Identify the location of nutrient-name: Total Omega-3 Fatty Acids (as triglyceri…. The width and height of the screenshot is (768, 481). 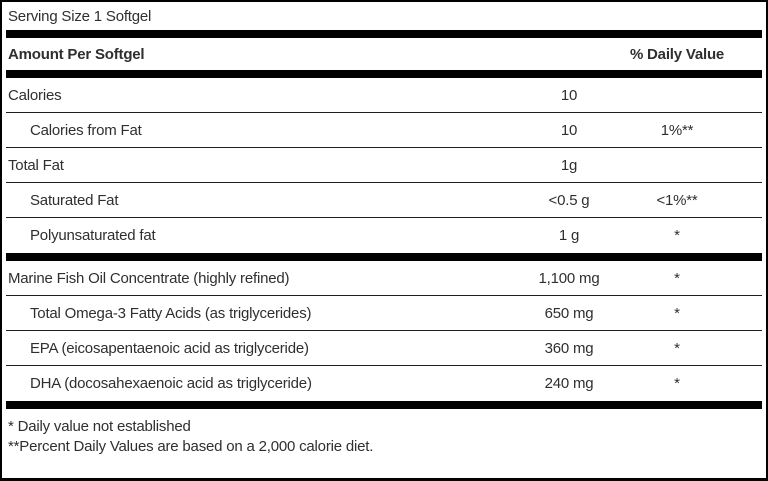
(171, 313).